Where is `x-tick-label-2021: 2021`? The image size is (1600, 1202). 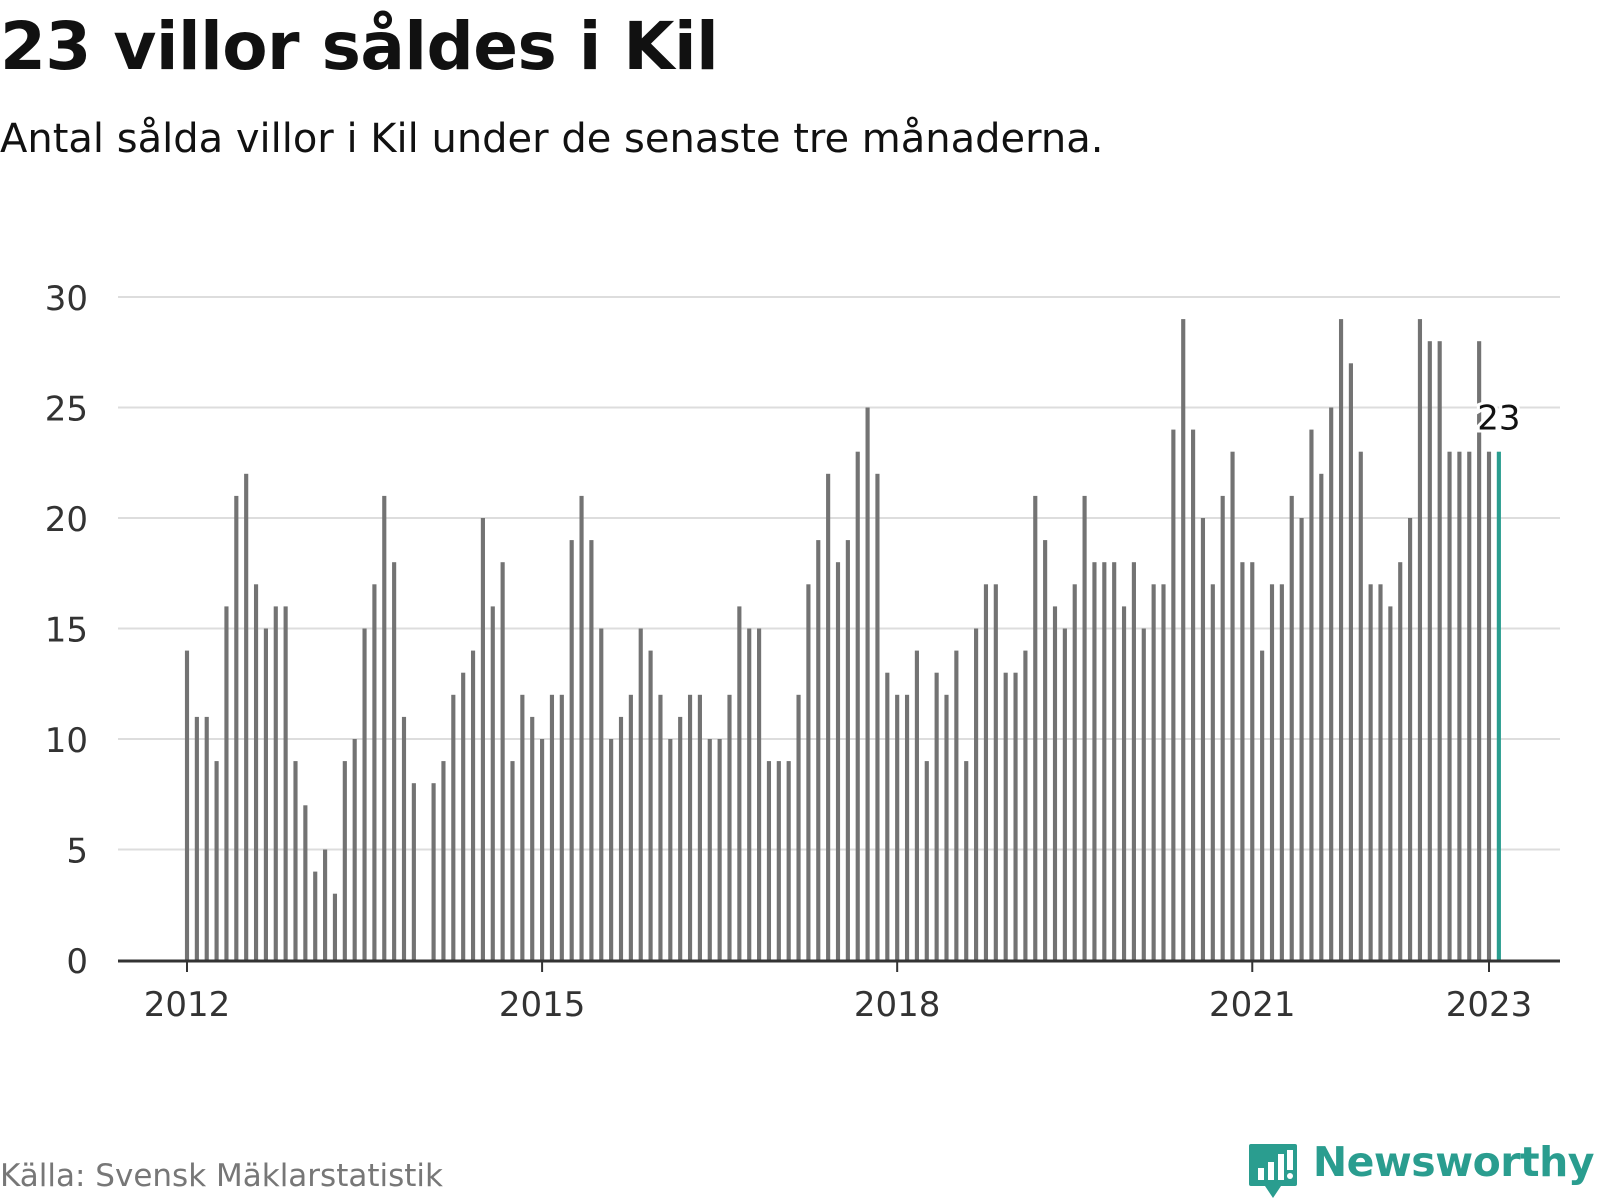 x-tick-label-2021: 2021 is located at coordinates (1252, 1005).